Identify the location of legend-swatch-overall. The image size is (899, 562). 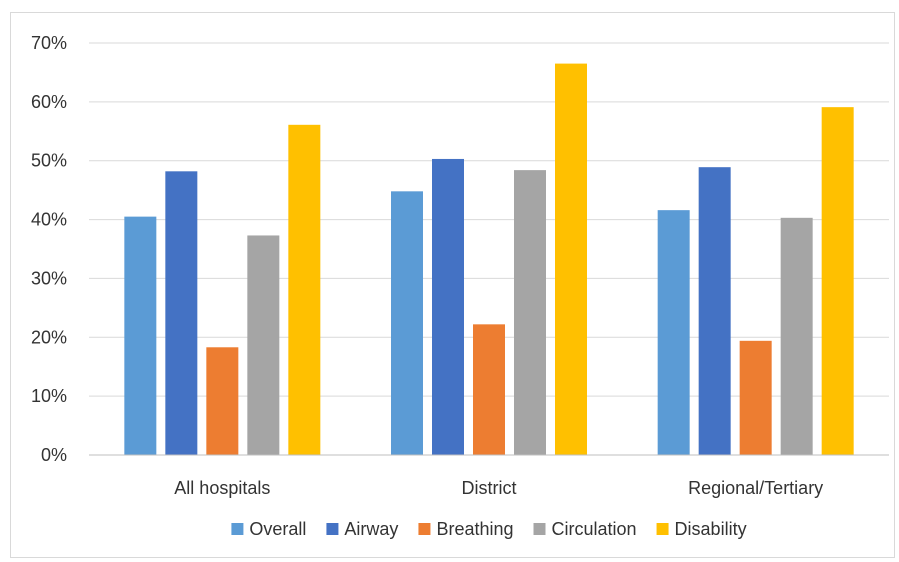
(237, 529).